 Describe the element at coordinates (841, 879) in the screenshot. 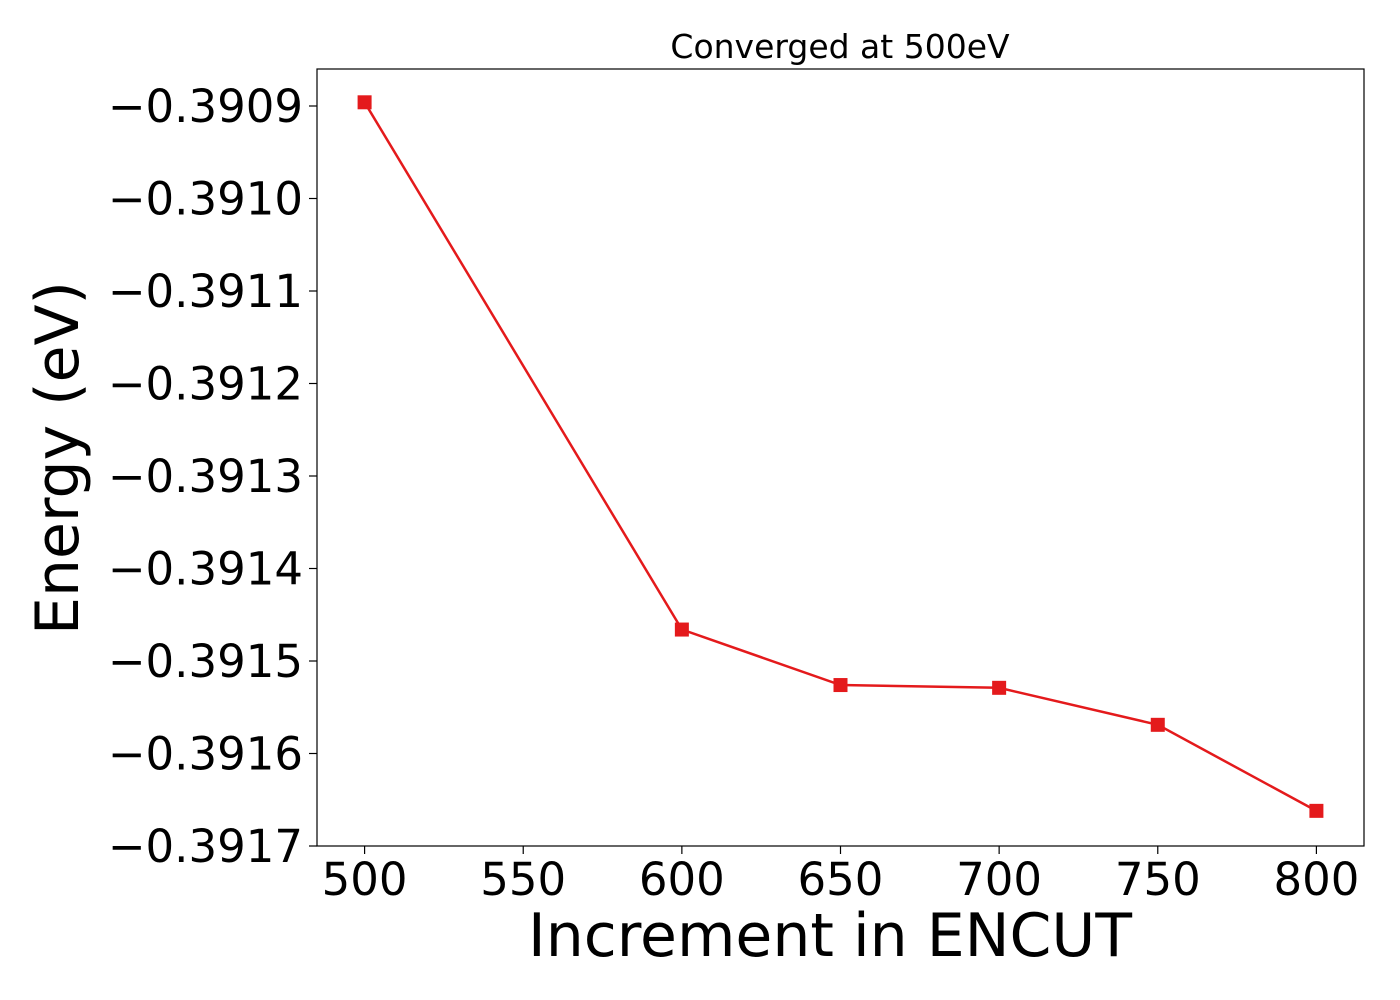

I see `x-tick-label: 650` at that location.